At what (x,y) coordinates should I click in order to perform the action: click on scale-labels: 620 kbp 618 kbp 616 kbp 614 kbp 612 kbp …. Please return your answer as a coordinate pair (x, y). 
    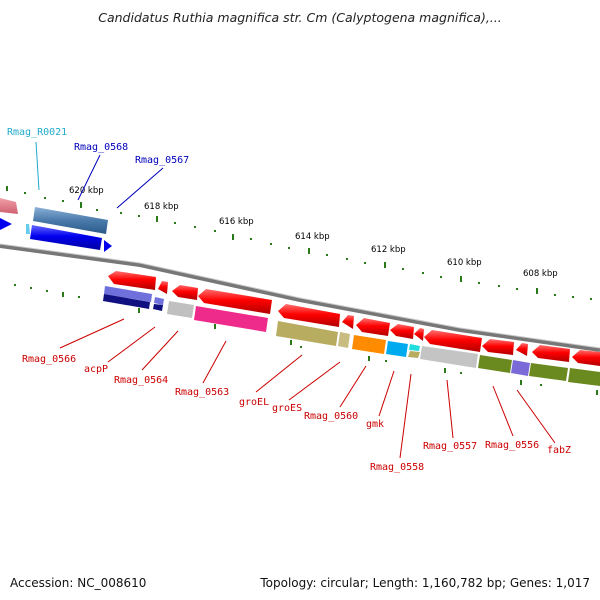
    Looking at the image, I should click on (313, 232).